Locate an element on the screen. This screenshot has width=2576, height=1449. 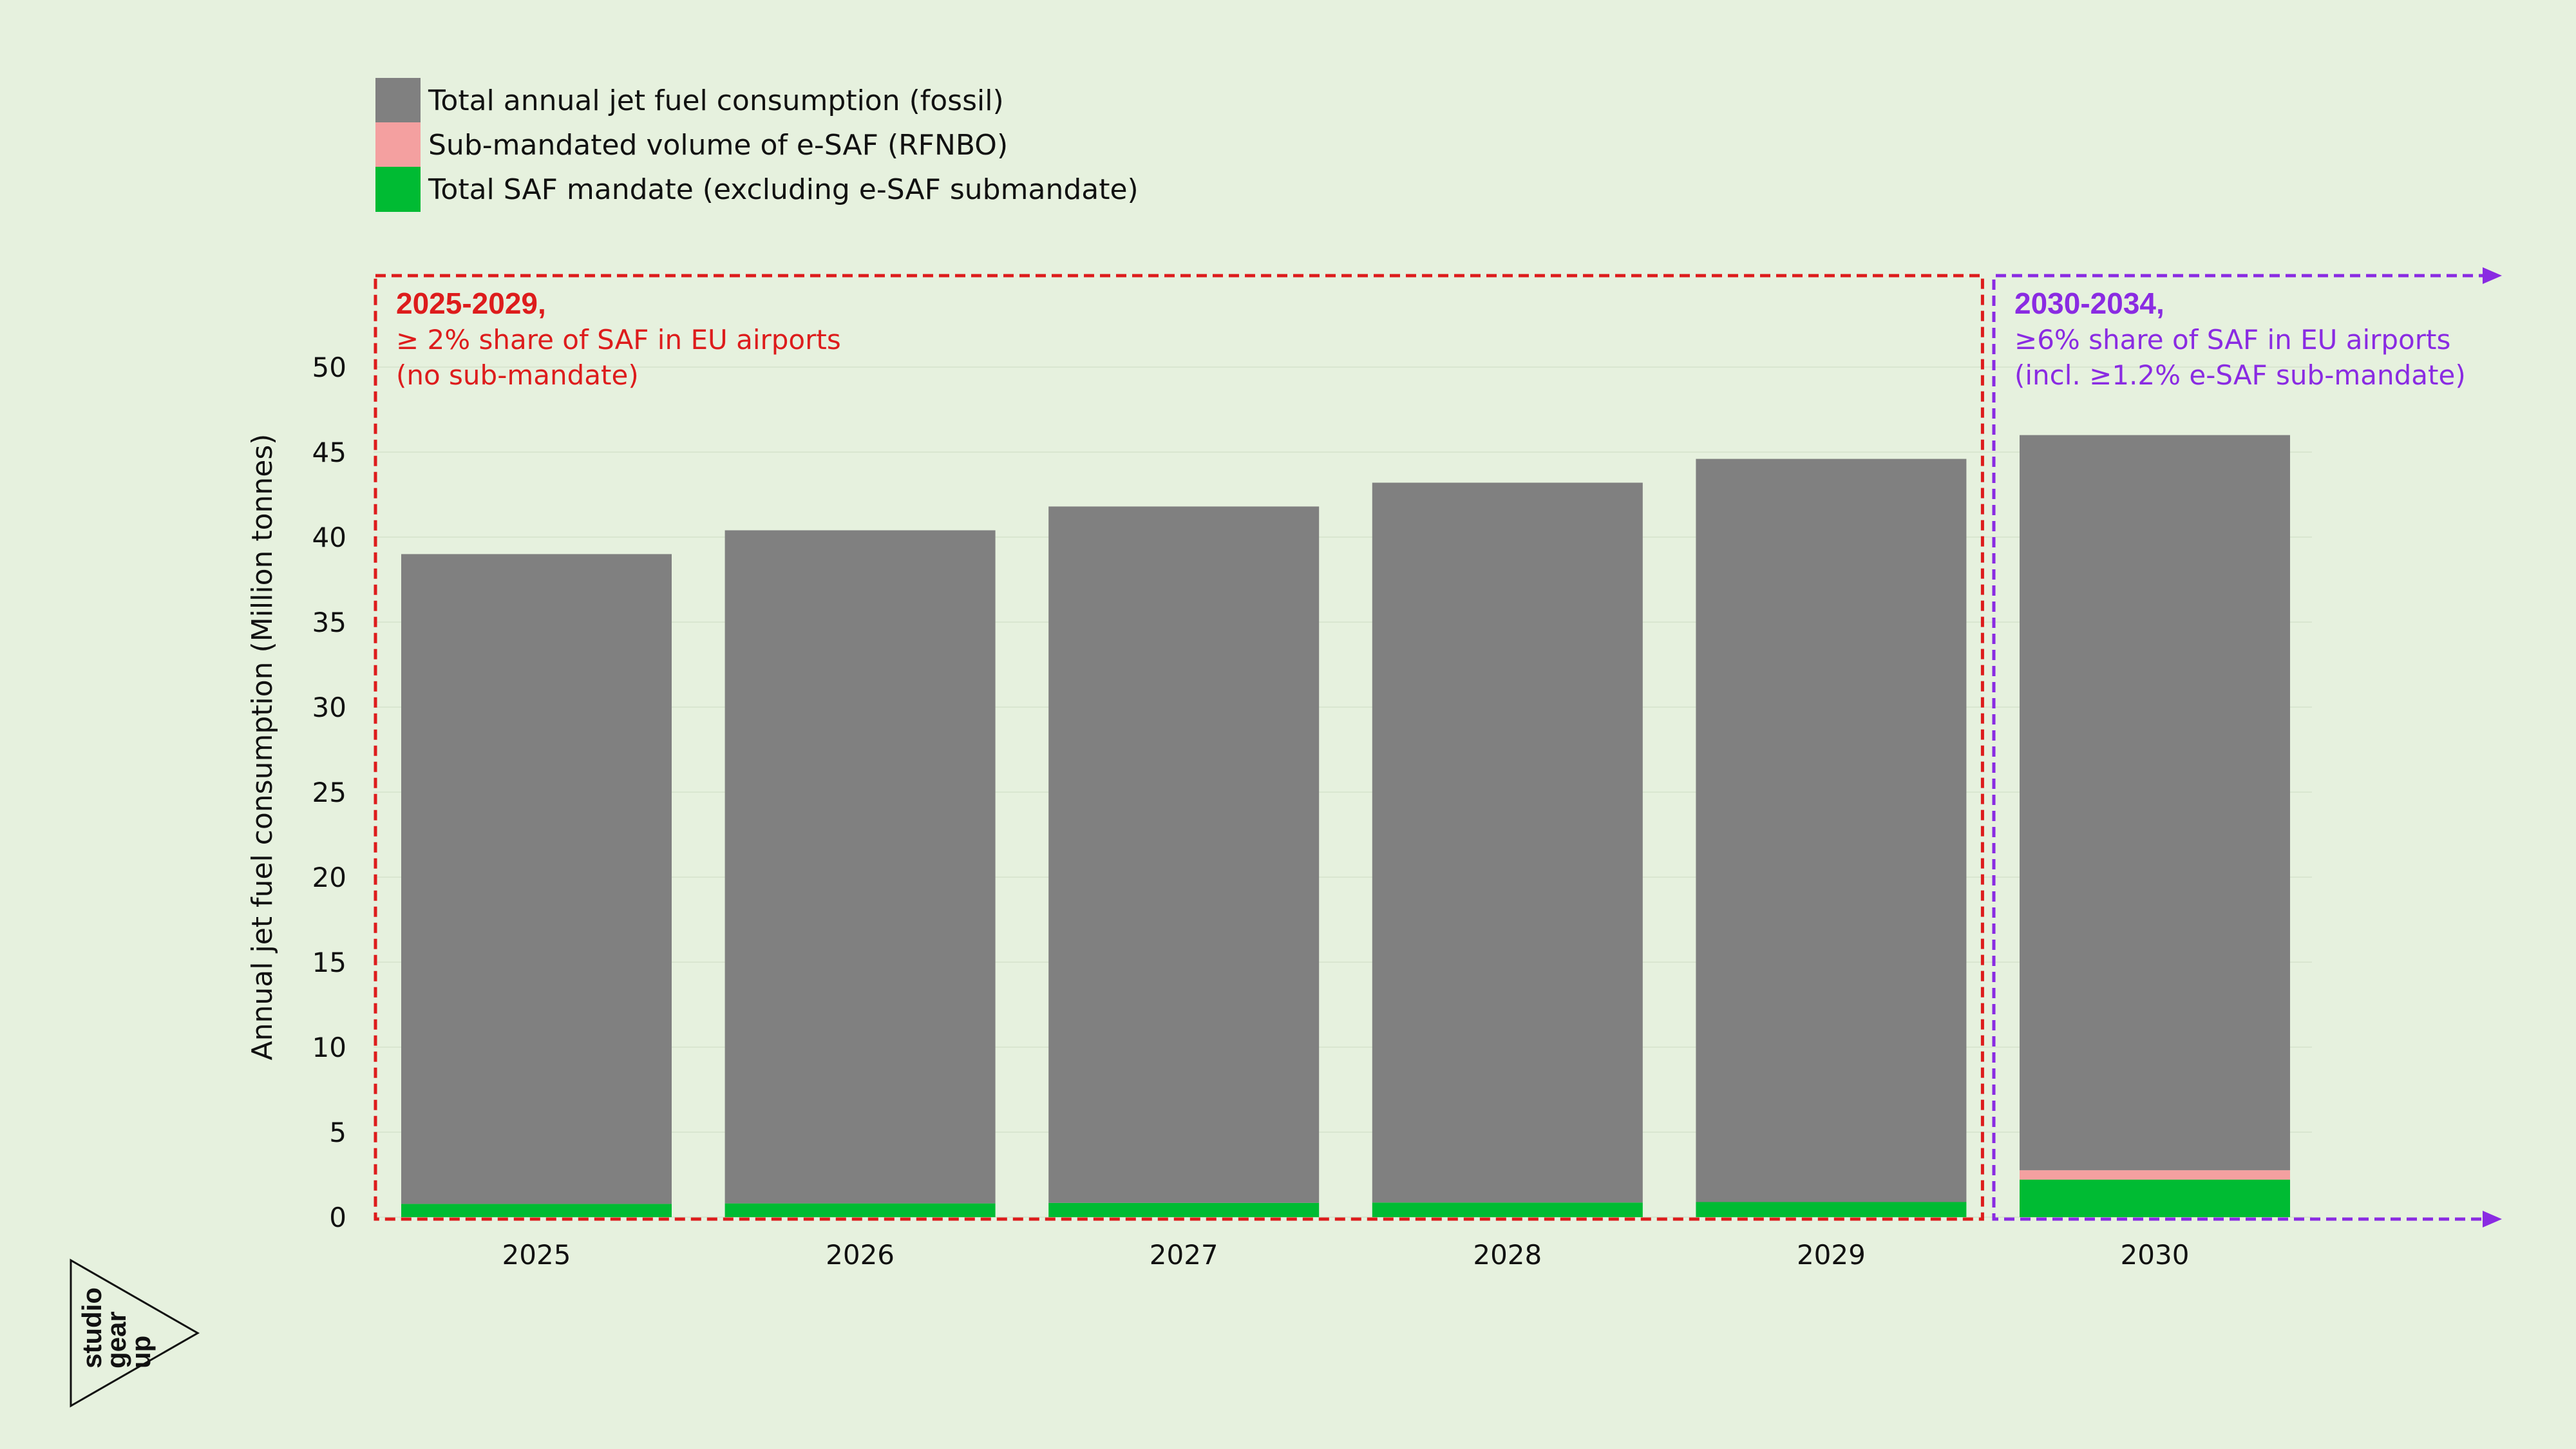
bar-segment-2025-s0 is located at coordinates (537, 1210).